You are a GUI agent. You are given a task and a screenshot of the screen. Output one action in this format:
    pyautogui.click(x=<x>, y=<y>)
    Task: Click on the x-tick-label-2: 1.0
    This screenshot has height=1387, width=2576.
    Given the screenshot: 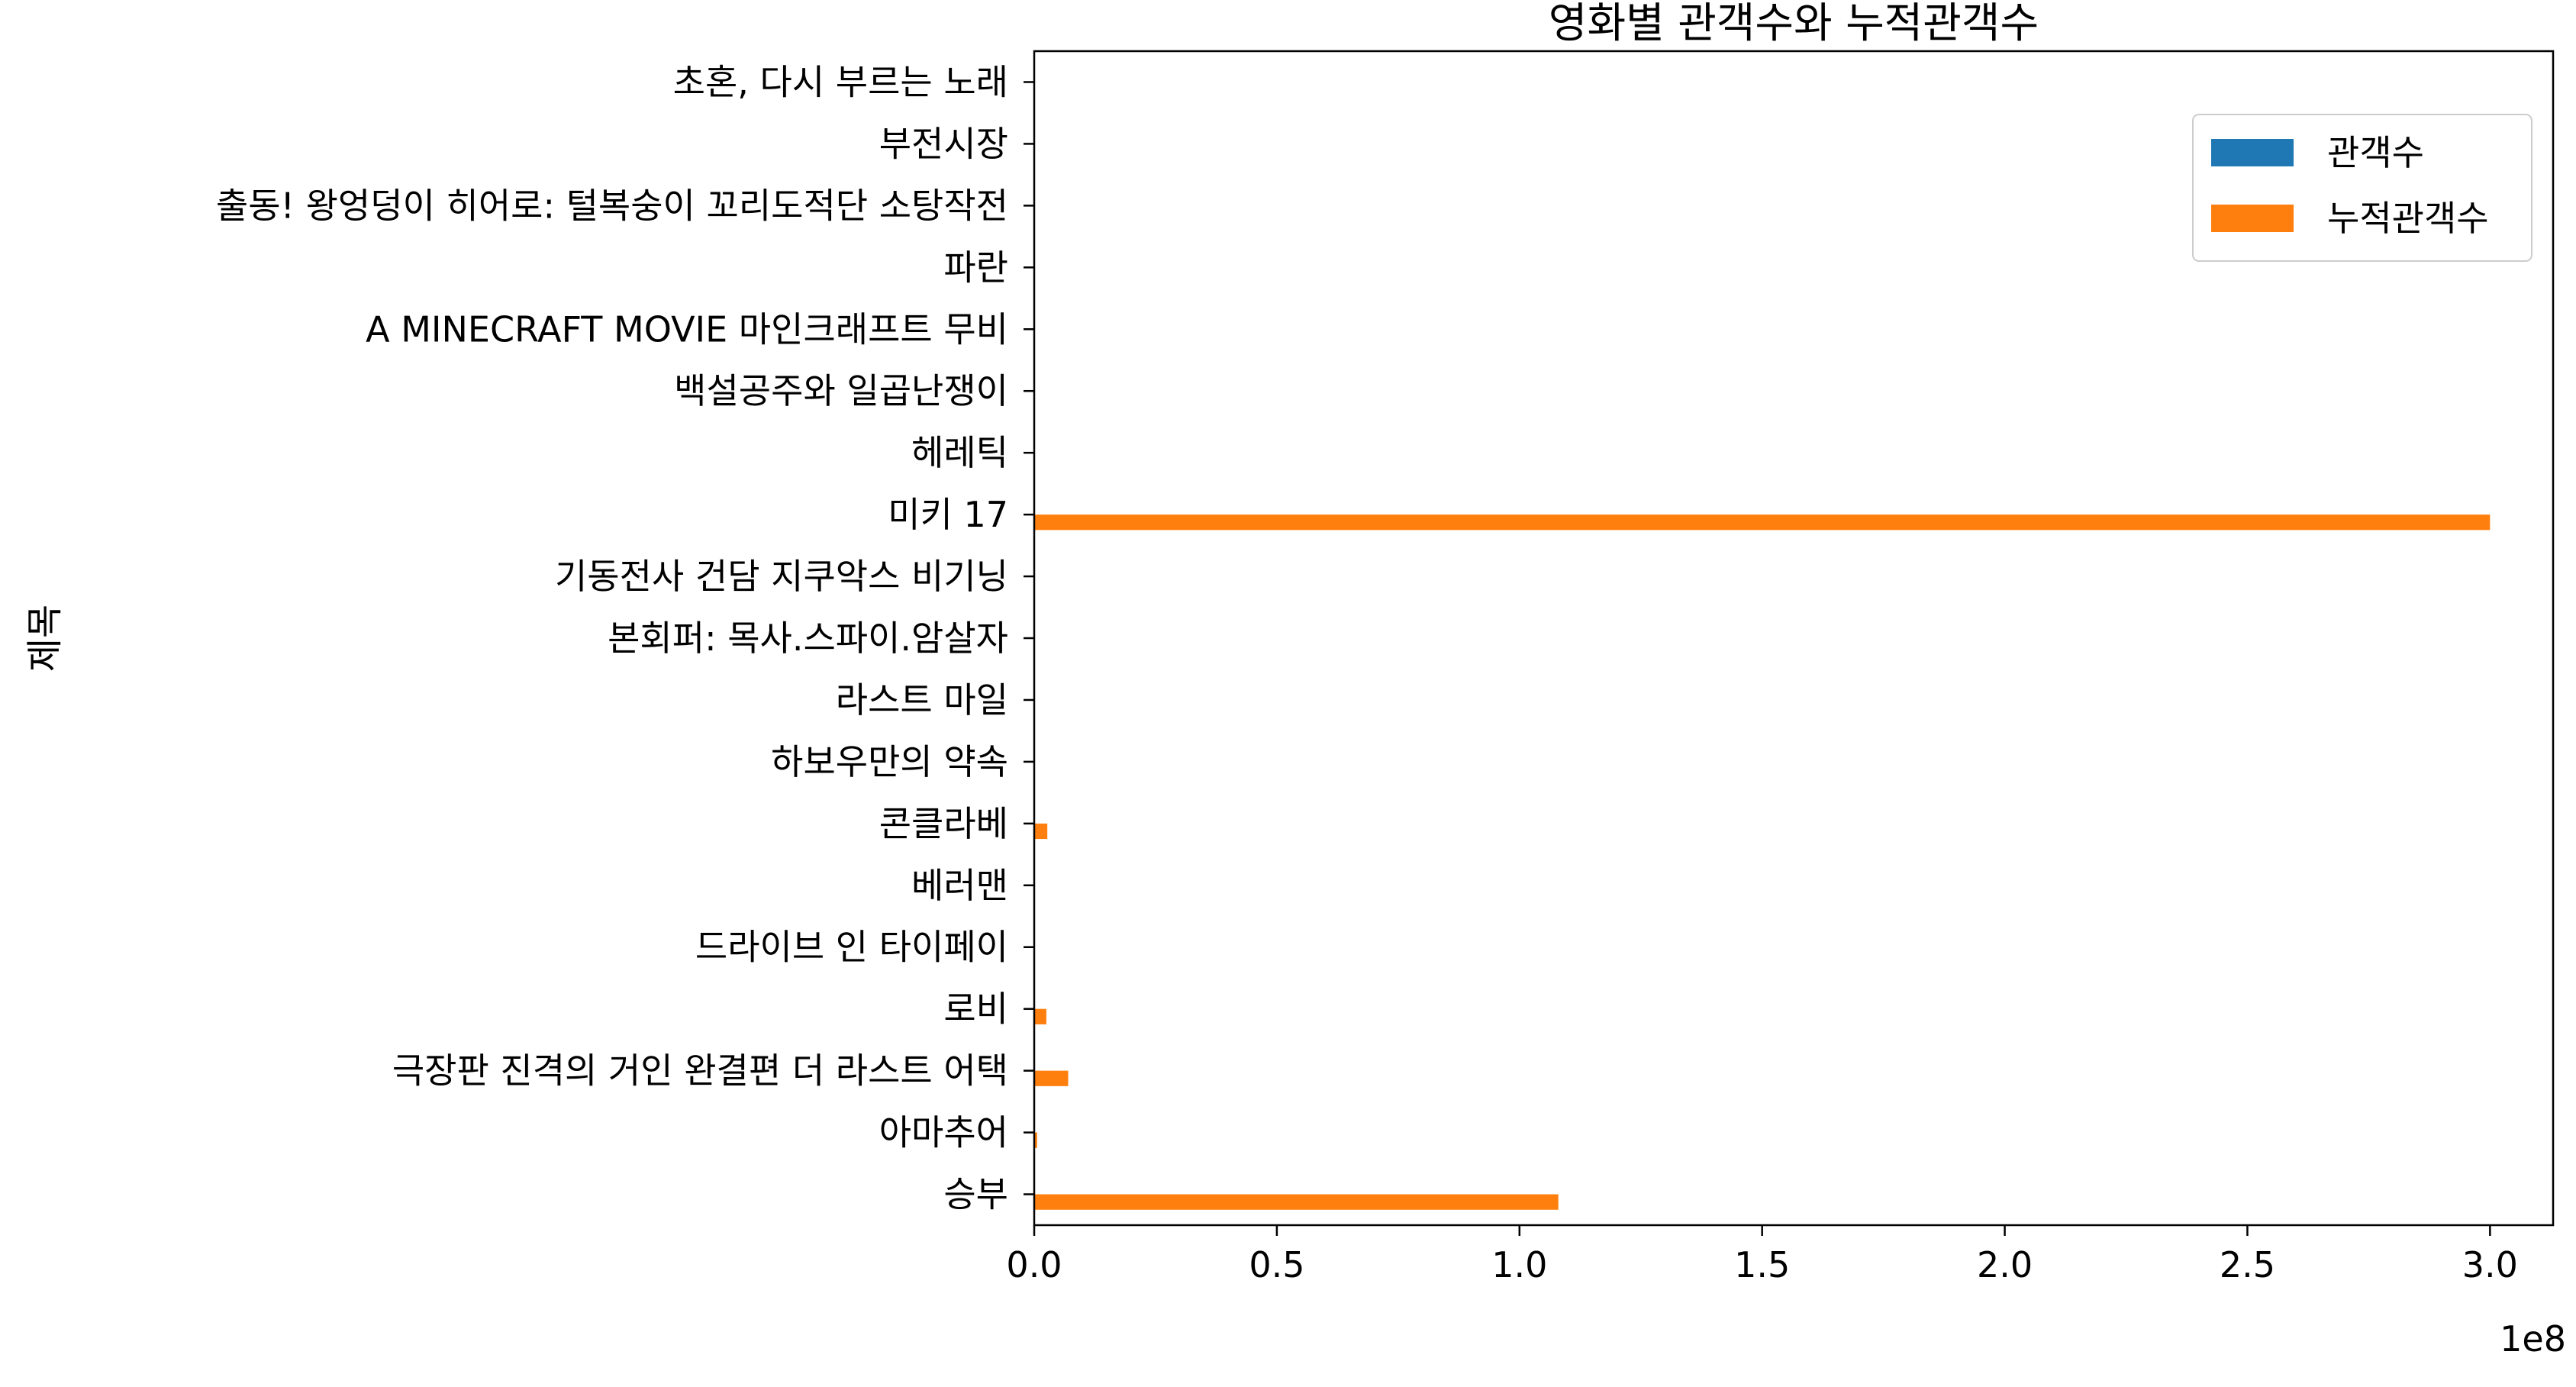 What is the action you would take?
    pyautogui.click(x=1519, y=1264)
    